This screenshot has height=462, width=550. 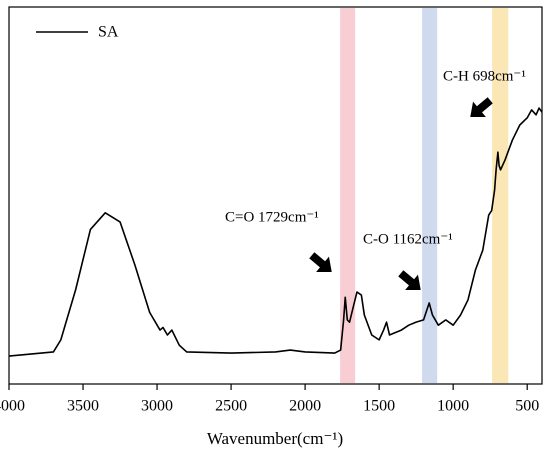 What do you see at coordinates (12, 406) in the screenshot?
I see `x-tick-label: 4000` at bounding box center [12, 406].